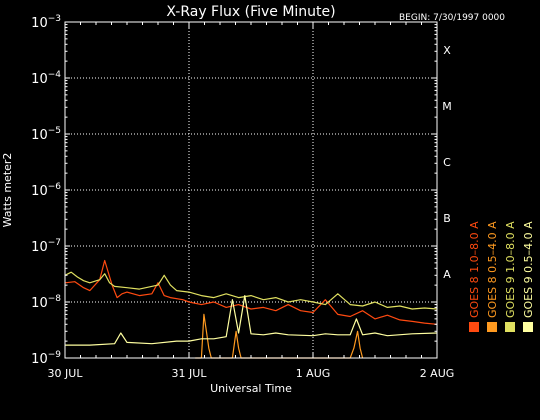 The image size is (540, 420). I want to click on flare-class-label: M, so click(447, 106).